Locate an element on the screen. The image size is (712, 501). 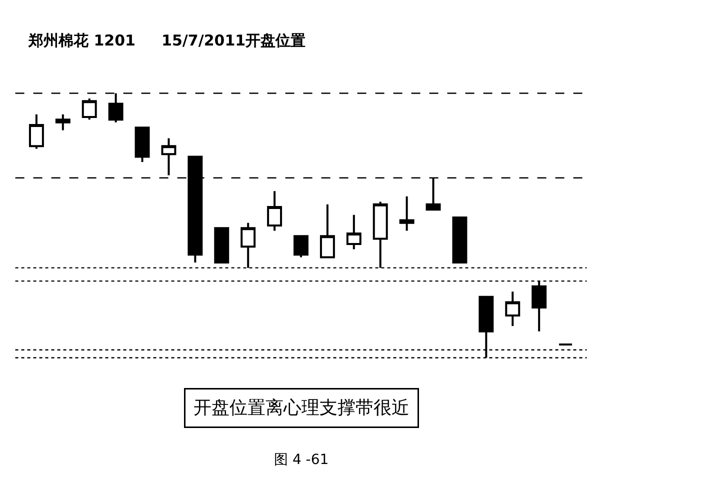
chart-title: 郑州棉花 1201 15/7/2011开盘位置 is located at coordinates (166, 41).